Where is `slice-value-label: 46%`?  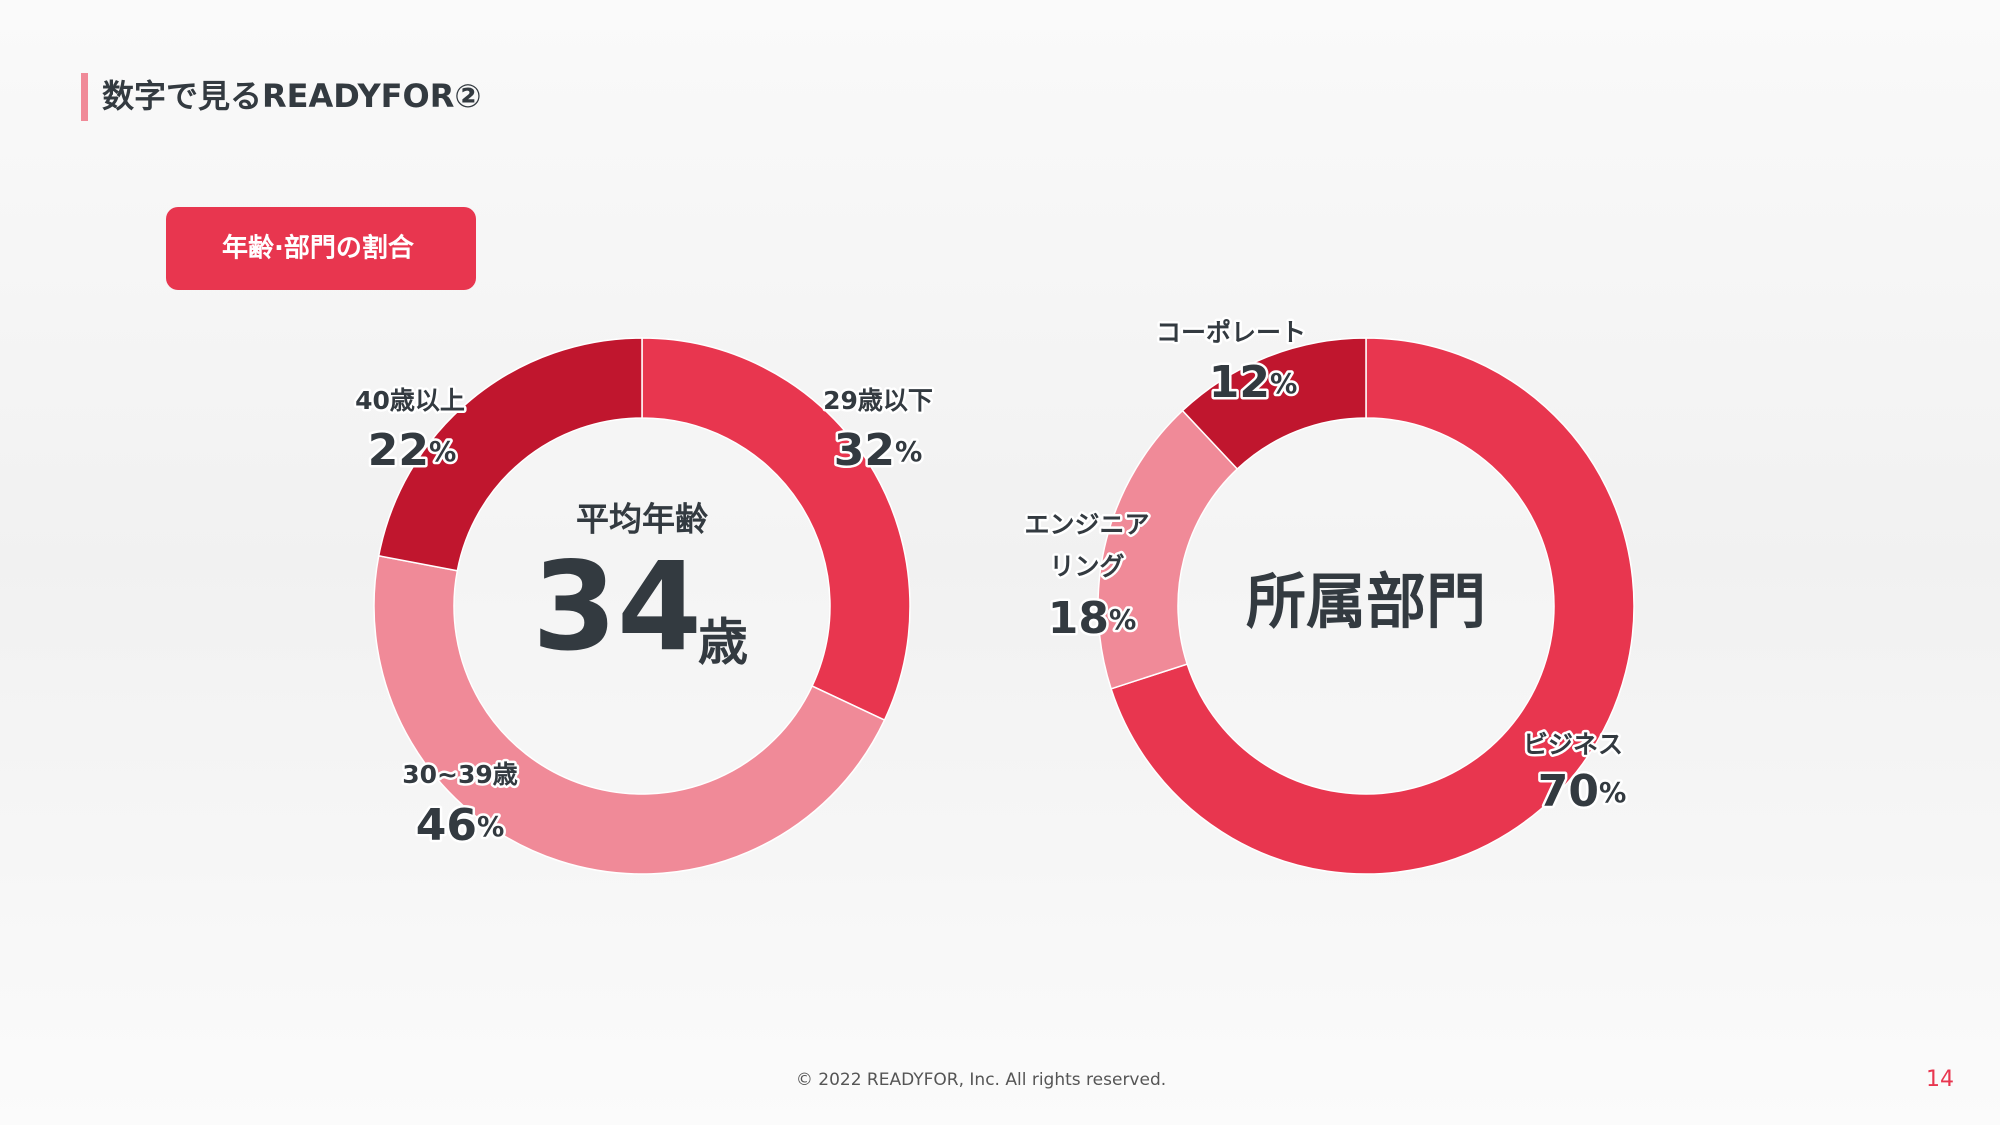 slice-value-label: 46% is located at coordinates (460, 825).